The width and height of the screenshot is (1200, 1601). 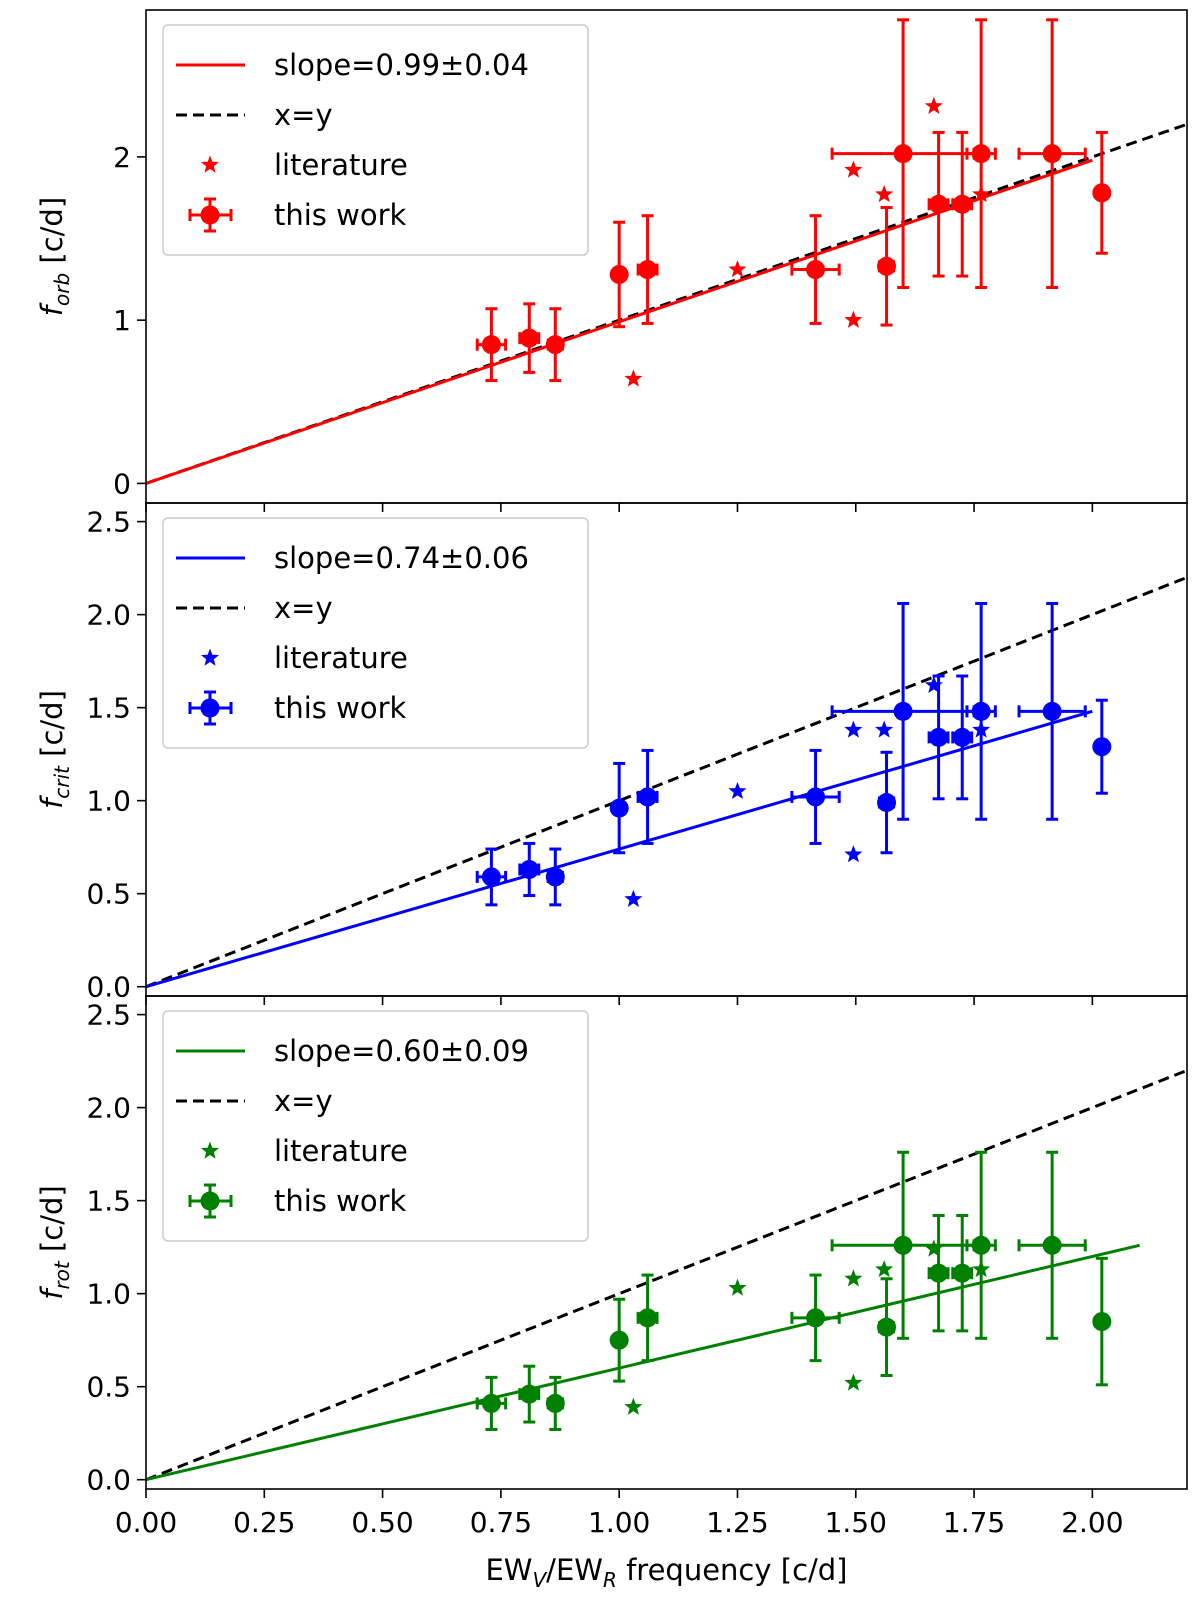 I want to click on y-tick-label: 0, so click(x=122, y=483).